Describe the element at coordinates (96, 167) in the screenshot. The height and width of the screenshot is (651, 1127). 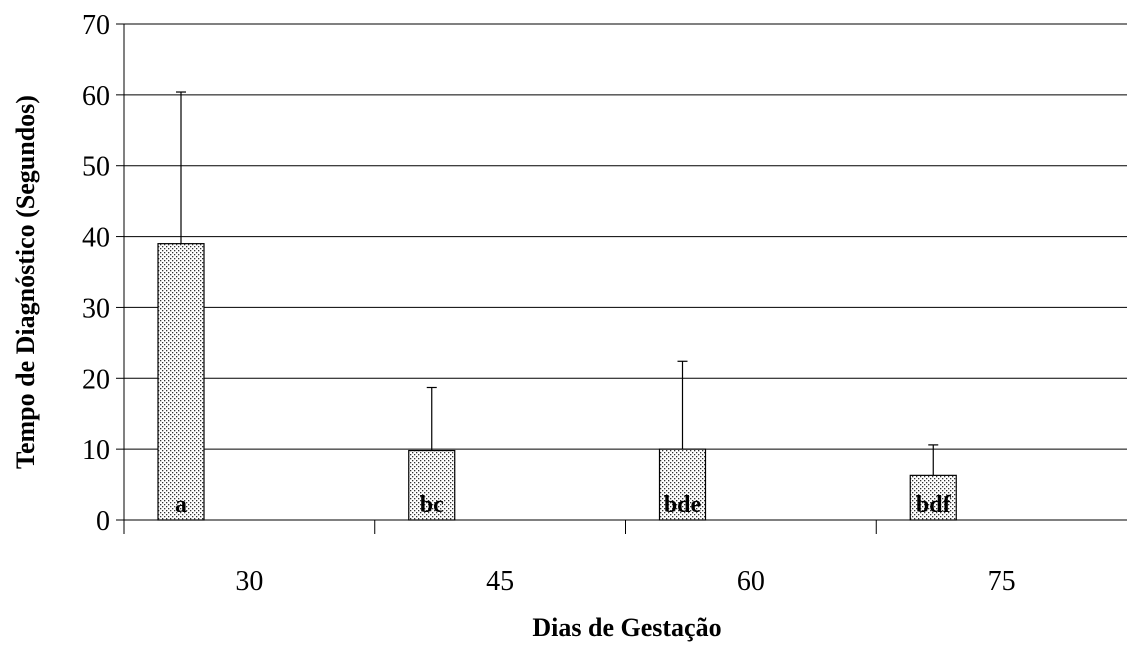
I see `y-tick-label: 50` at that location.